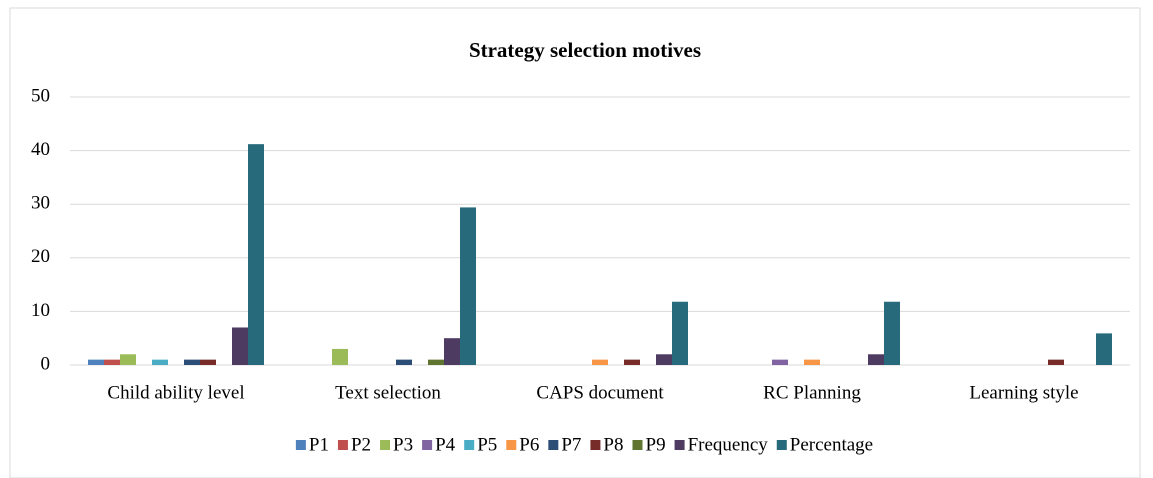 The width and height of the screenshot is (1153, 478). I want to click on legend-label: P5, so click(487, 444).